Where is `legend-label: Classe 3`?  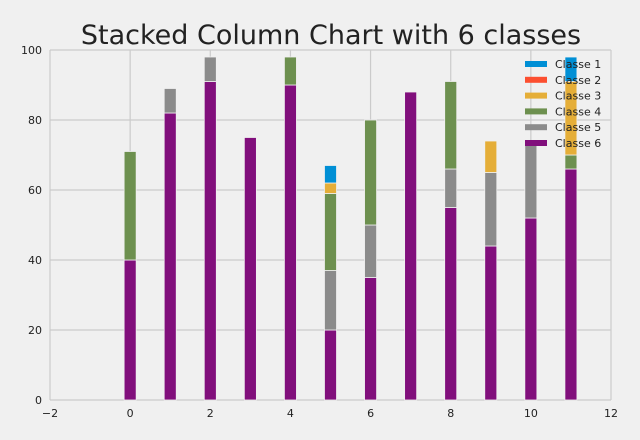 legend-label: Classe 3 is located at coordinates (578, 96).